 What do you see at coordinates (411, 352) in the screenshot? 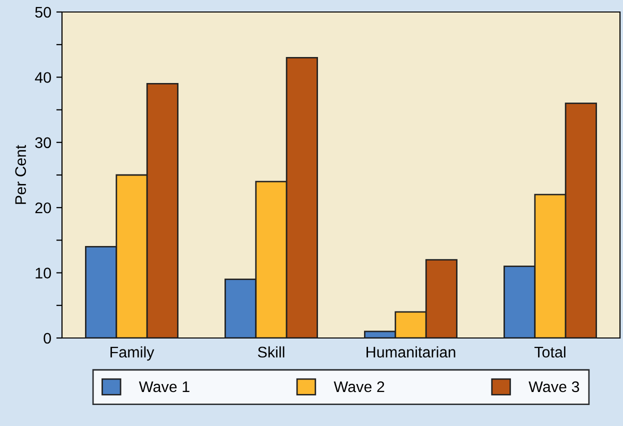
I see `x-tick-label: Humanitarian` at bounding box center [411, 352].